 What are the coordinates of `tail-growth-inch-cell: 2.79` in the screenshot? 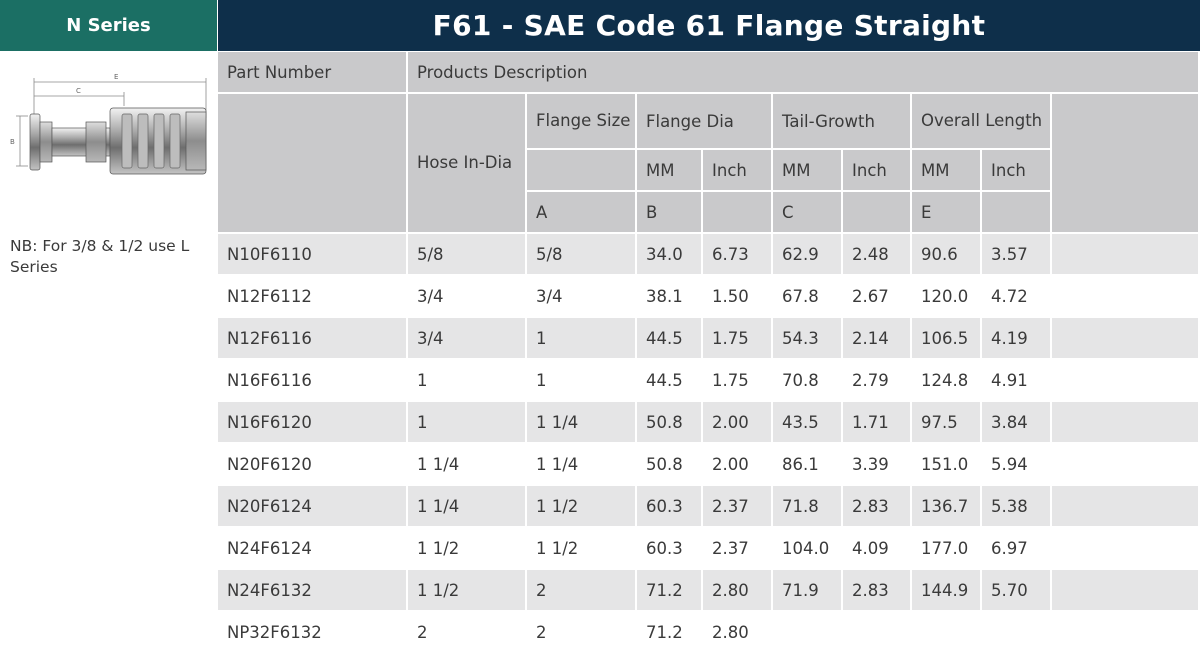 It's located at (877, 381).